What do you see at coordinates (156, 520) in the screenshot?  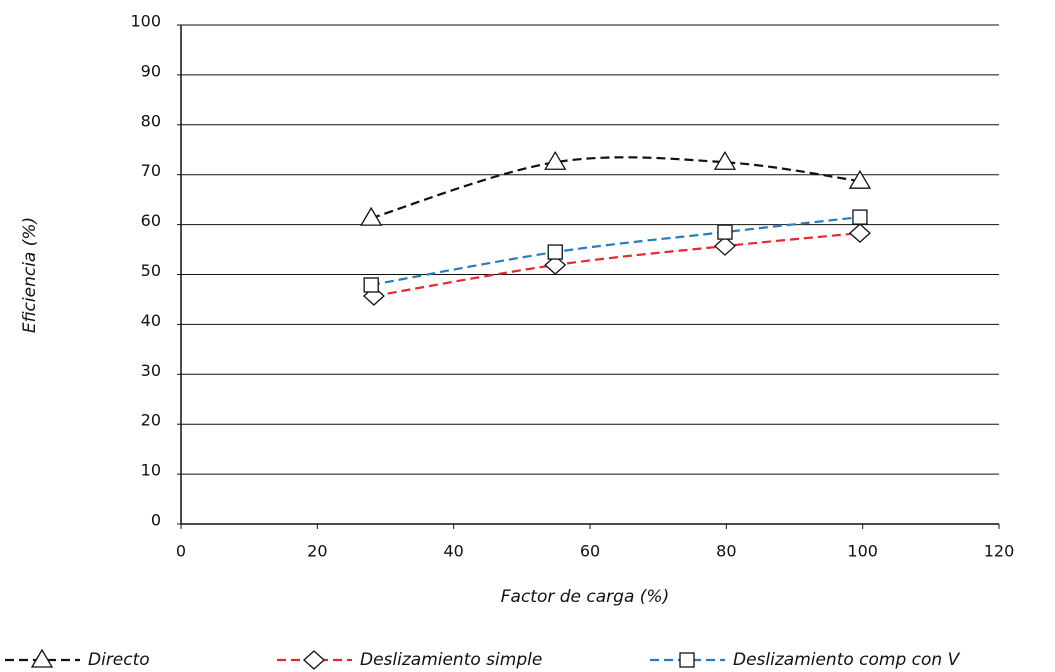 I see `y-tick-label: 0` at bounding box center [156, 520].